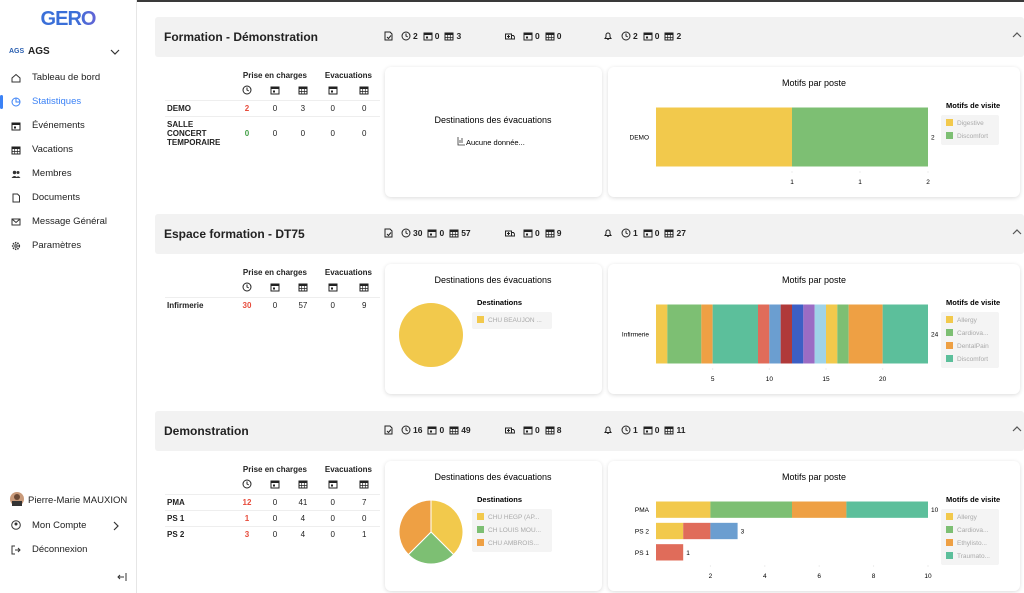 This screenshot has width=1024, height=593. What do you see at coordinates (814, 83) in the screenshot?
I see `card-title: Motifs par poste` at bounding box center [814, 83].